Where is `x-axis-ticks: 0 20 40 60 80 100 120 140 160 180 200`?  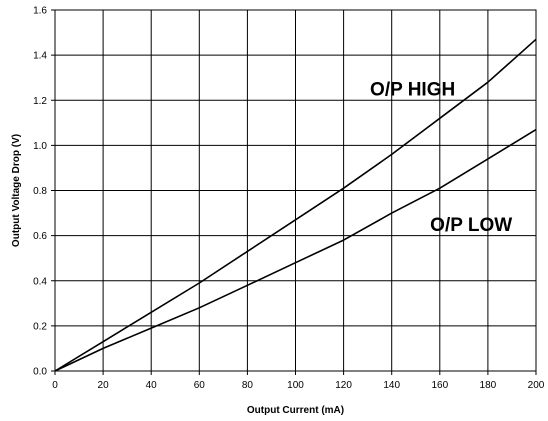 x-axis-ticks: 0 20 40 60 80 100 120 140 160 180 200 is located at coordinates (298, 381).